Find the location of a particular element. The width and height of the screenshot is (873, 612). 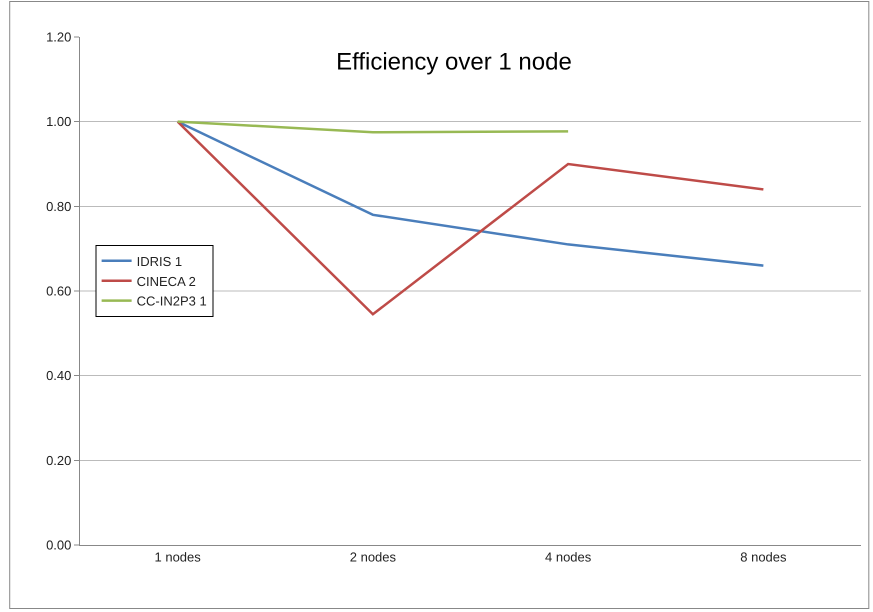

legend-label: CC-IN2P3 1 is located at coordinates (171, 301).